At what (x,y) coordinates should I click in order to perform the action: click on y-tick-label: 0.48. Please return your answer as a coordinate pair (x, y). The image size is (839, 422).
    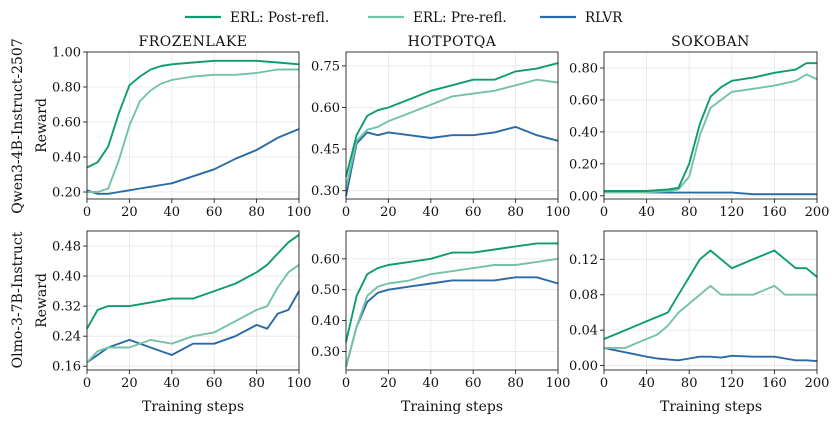
    Looking at the image, I should click on (66, 247).